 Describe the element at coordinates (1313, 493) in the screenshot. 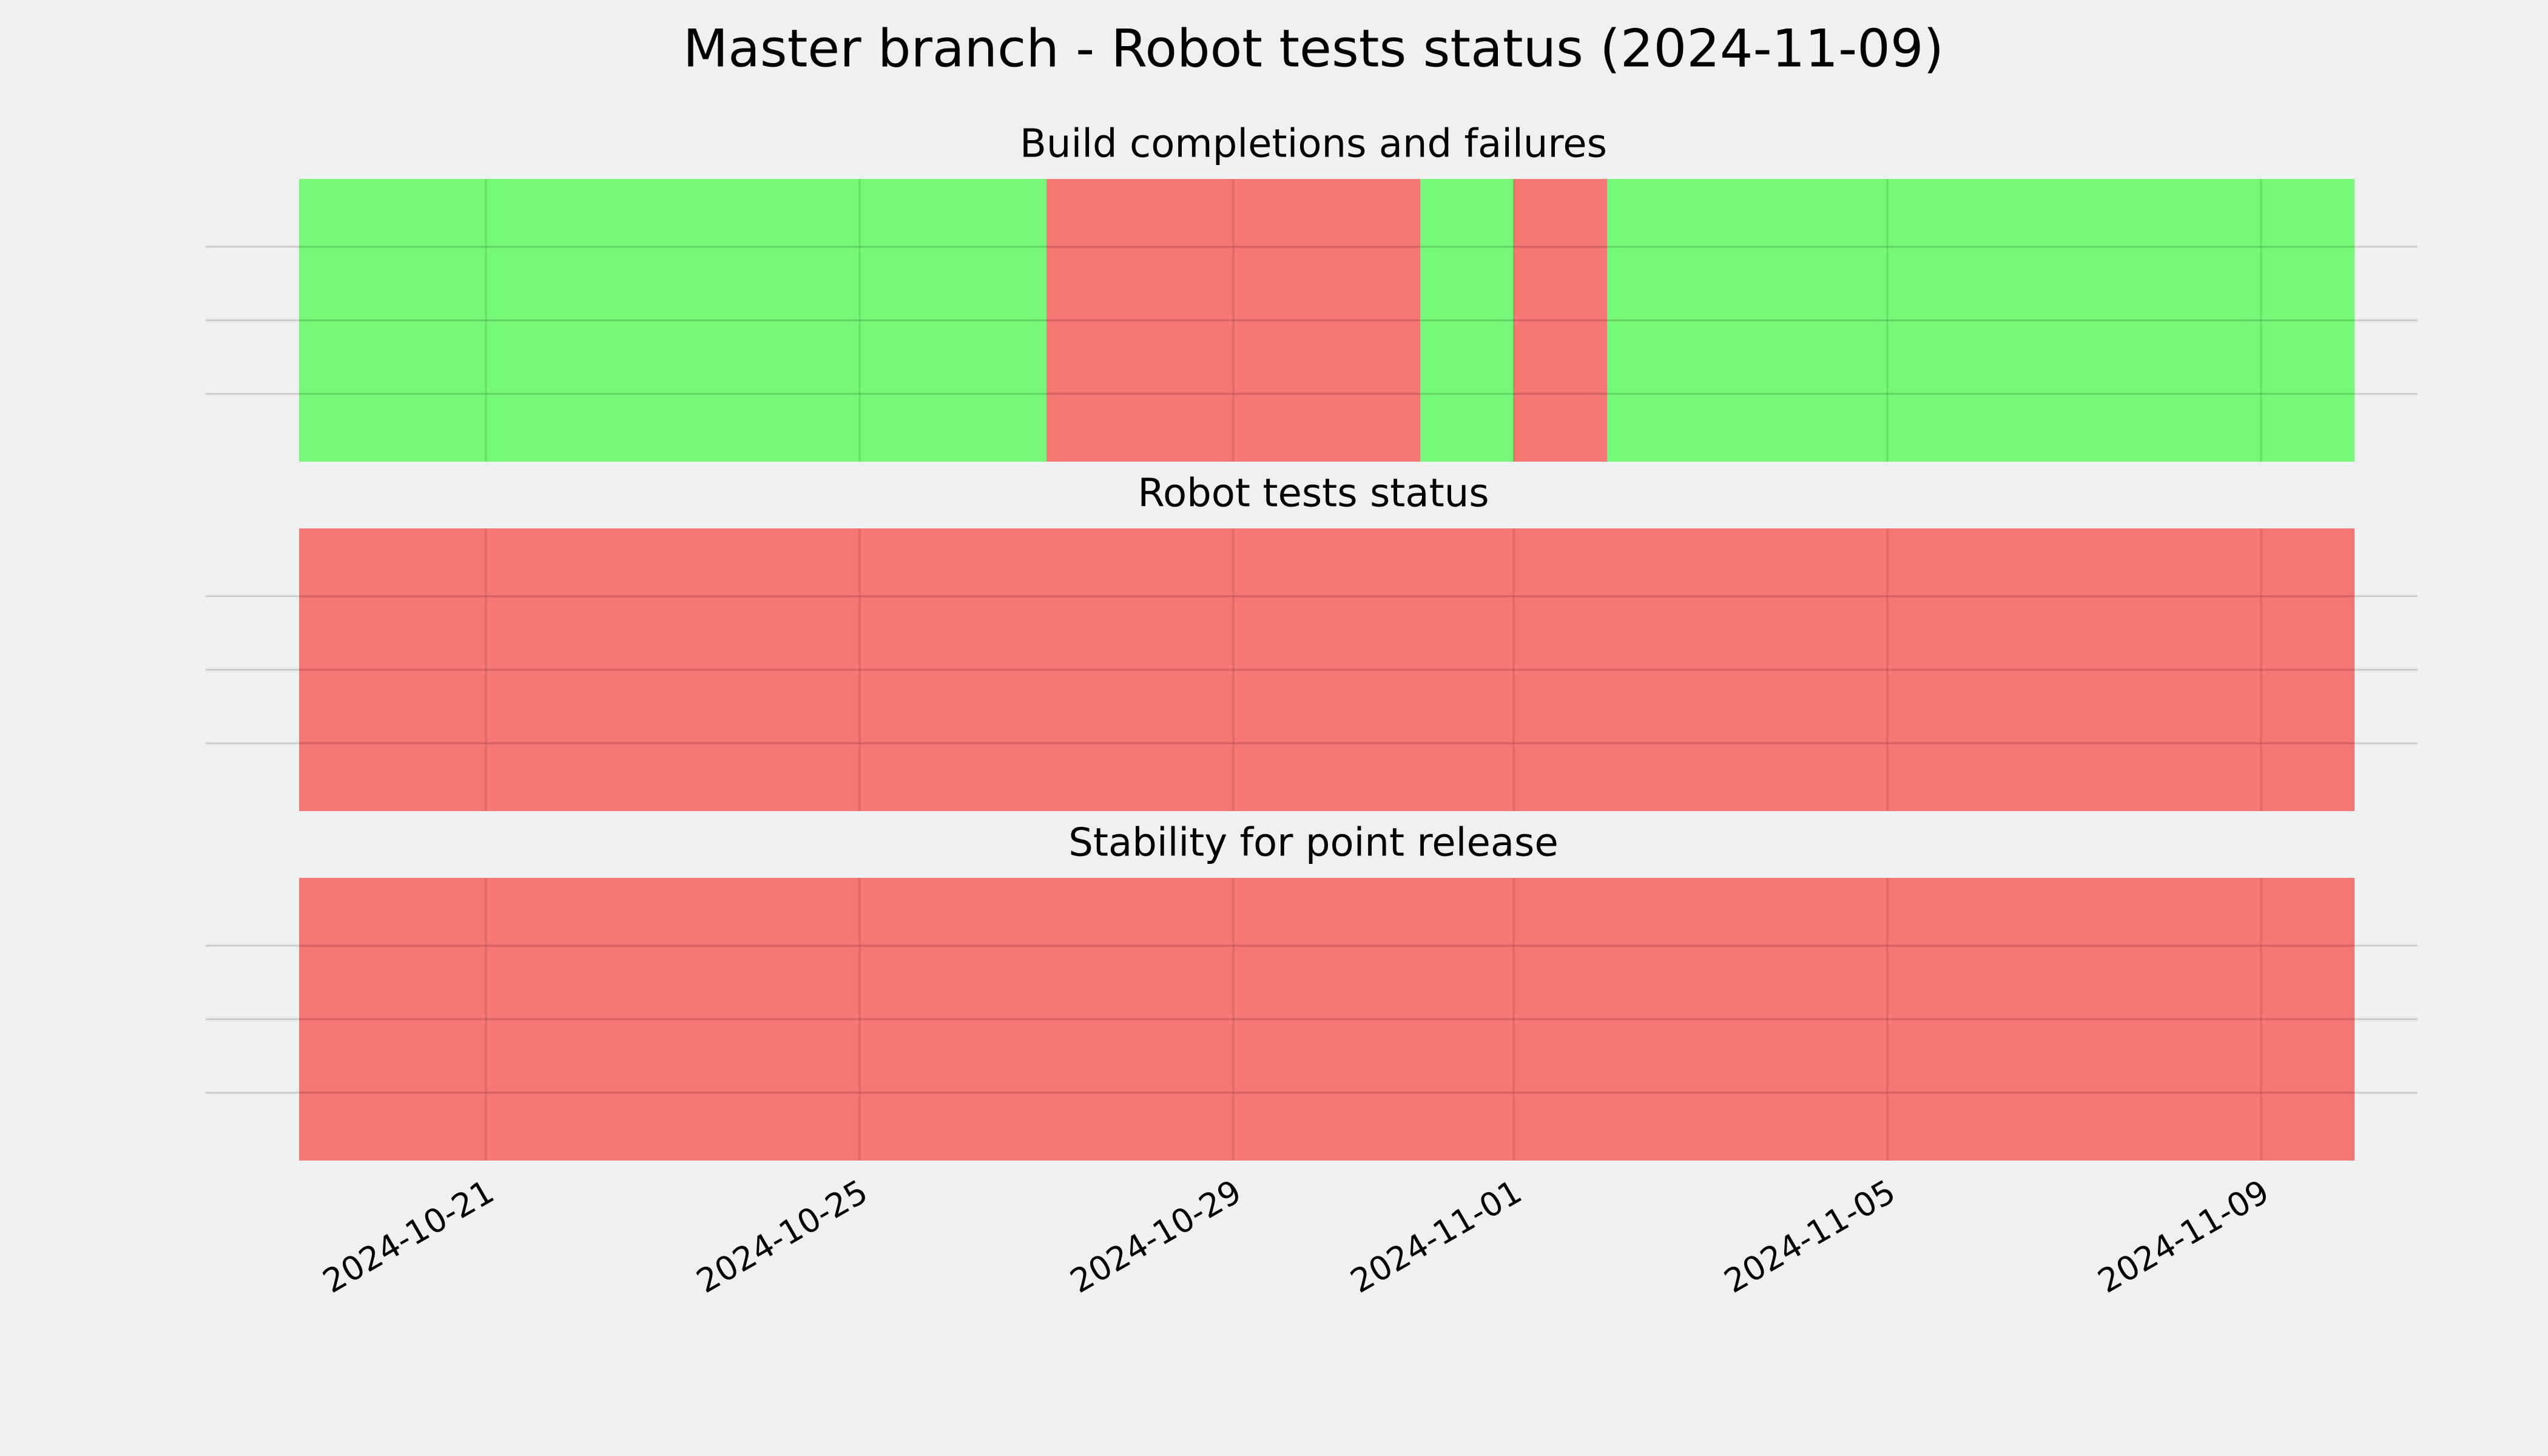

I see `panel-title: Robot tests status` at that location.